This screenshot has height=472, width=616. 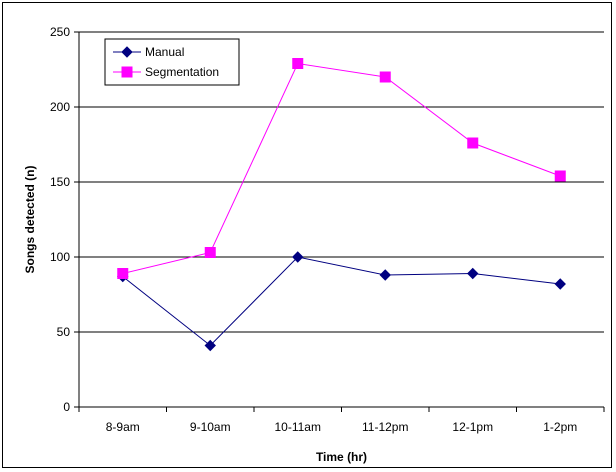 What do you see at coordinates (172, 62) in the screenshot?
I see `legend: Manual Segmentation` at bounding box center [172, 62].